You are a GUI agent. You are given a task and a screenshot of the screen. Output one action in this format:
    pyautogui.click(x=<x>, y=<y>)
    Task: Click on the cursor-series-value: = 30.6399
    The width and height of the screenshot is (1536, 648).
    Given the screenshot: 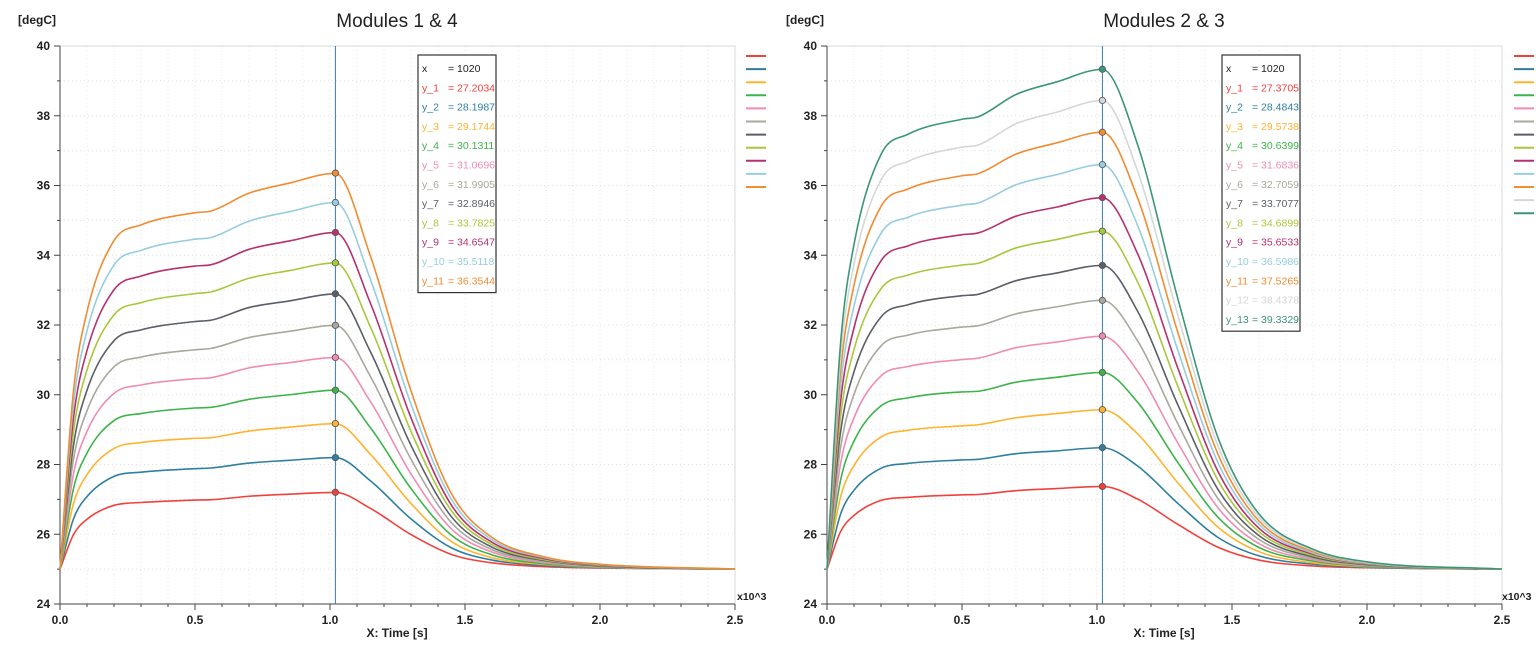 What is the action you would take?
    pyautogui.click(x=1275, y=146)
    